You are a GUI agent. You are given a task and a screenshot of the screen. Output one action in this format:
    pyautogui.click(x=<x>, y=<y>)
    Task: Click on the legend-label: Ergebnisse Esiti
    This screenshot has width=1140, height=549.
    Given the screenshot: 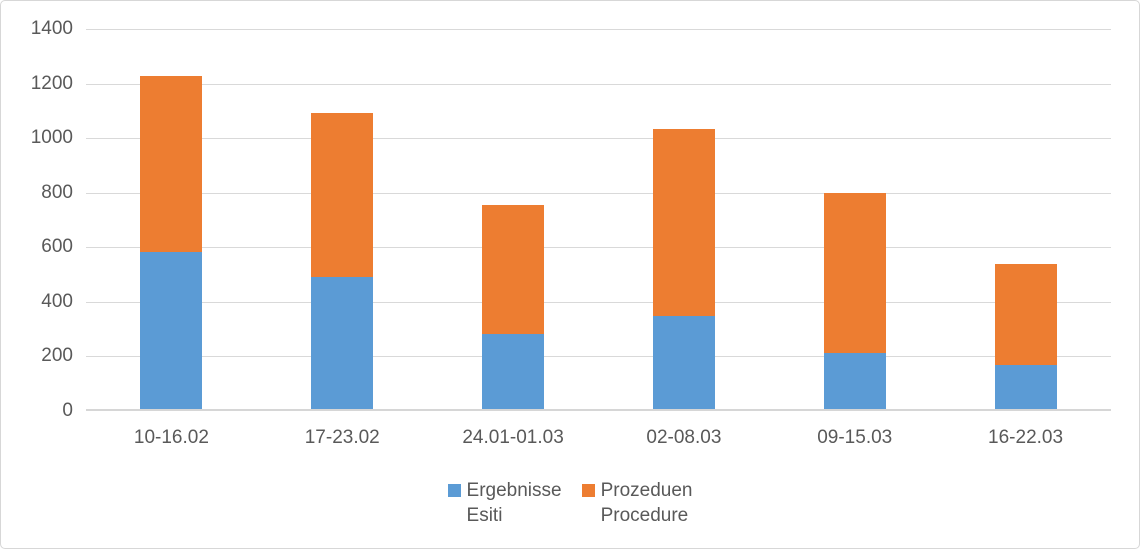 What is the action you would take?
    pyautogui.click(x=514, y=503)
    